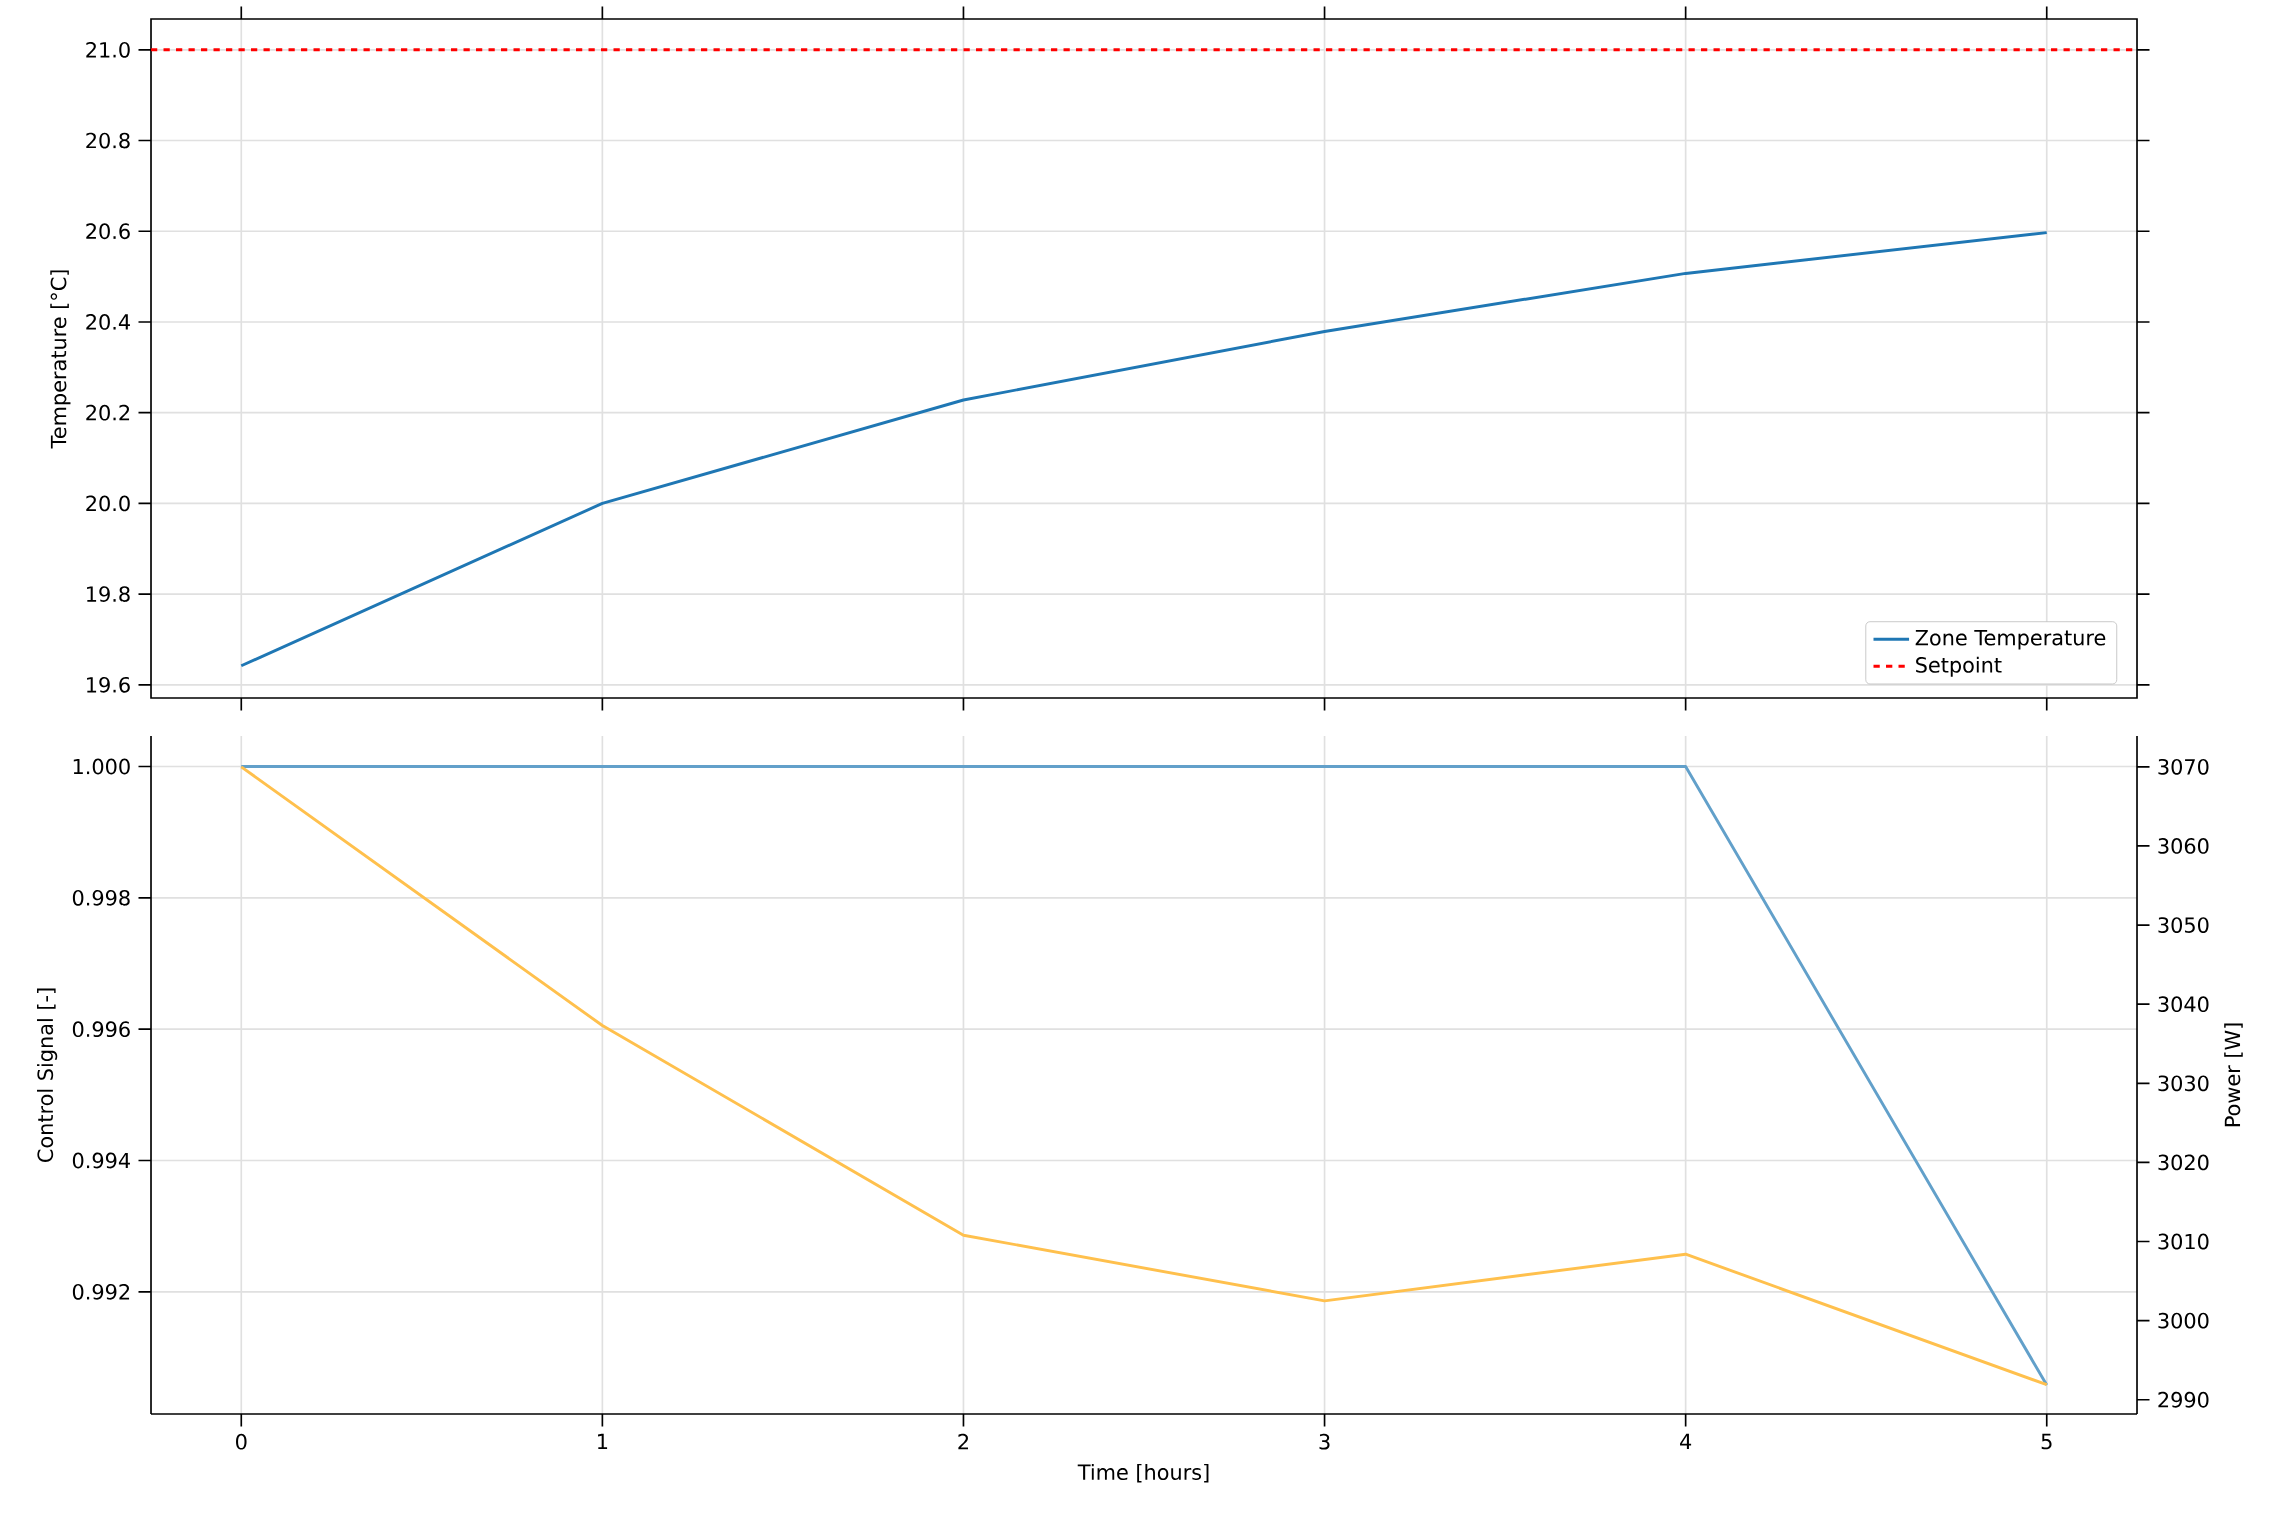 This screenshot has width=2282, height=1516. I want to click on y2-tick-label: 3040, so click(2183, 1004).